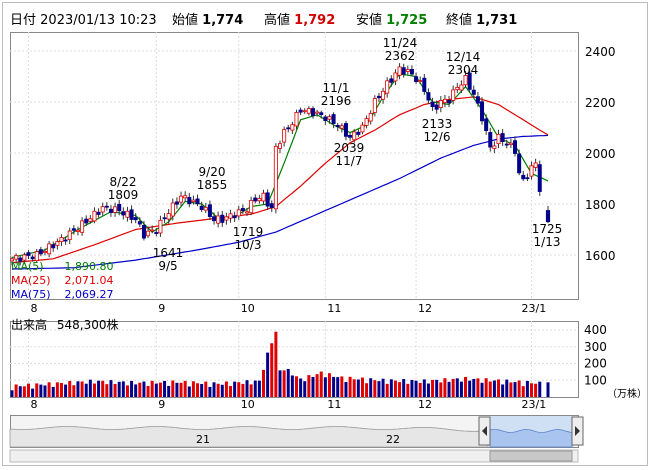 The height and width of the screenshot is (470, 653). I want to click on annotation-label: 2304, so click(463, 70).